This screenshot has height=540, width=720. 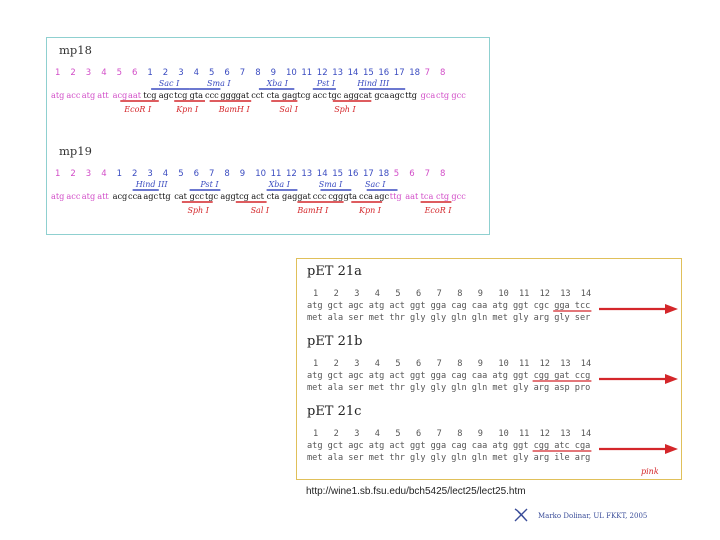 I want to click on mp19-position-number: 12, so click(x=291, y=174).